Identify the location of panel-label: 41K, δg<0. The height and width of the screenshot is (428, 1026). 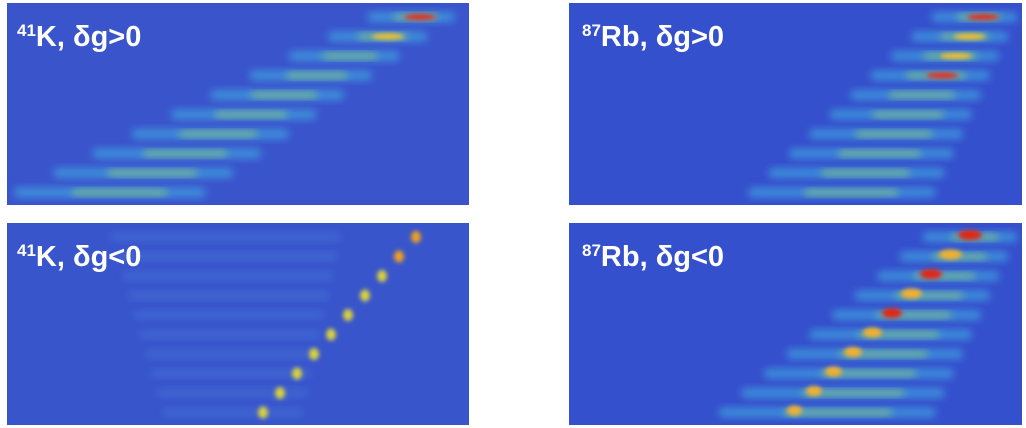
(79, 257).